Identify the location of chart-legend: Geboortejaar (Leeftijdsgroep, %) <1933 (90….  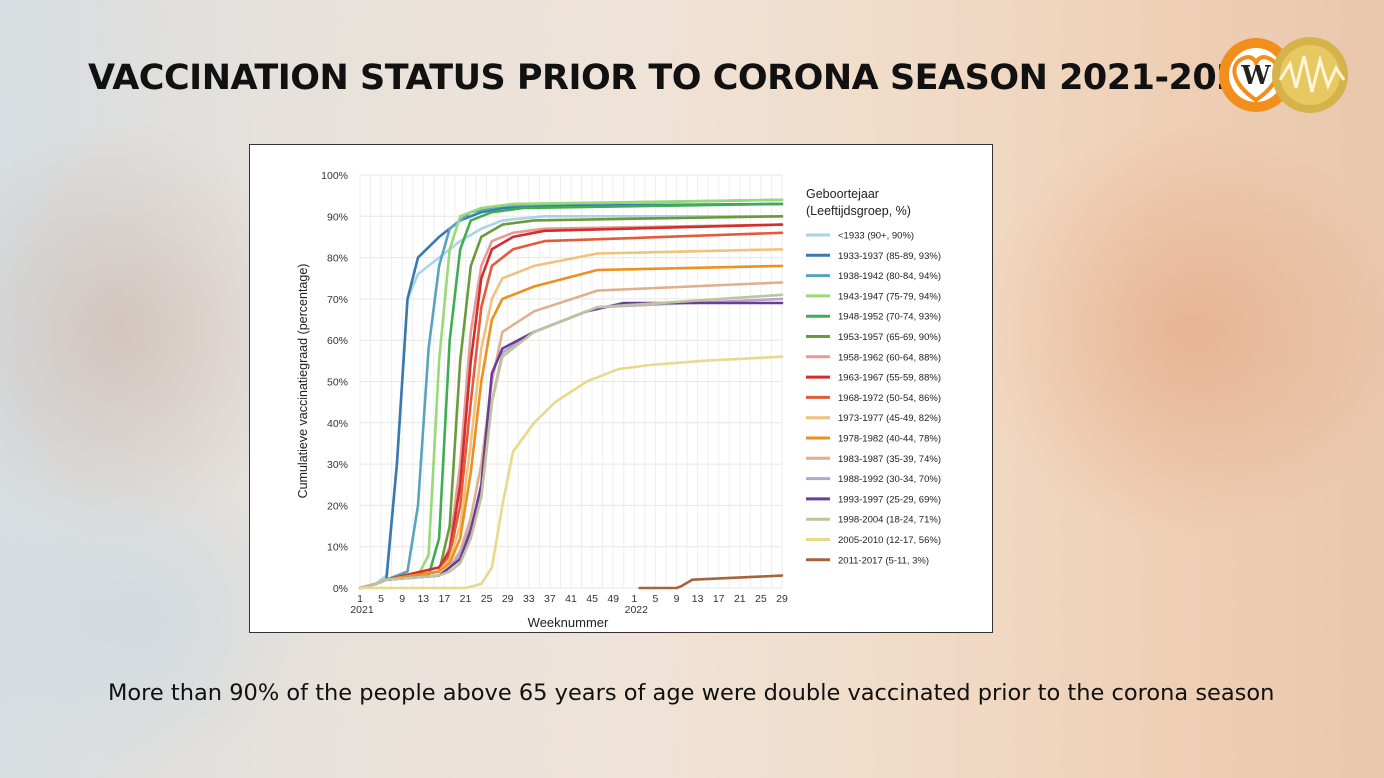
(873, 376).